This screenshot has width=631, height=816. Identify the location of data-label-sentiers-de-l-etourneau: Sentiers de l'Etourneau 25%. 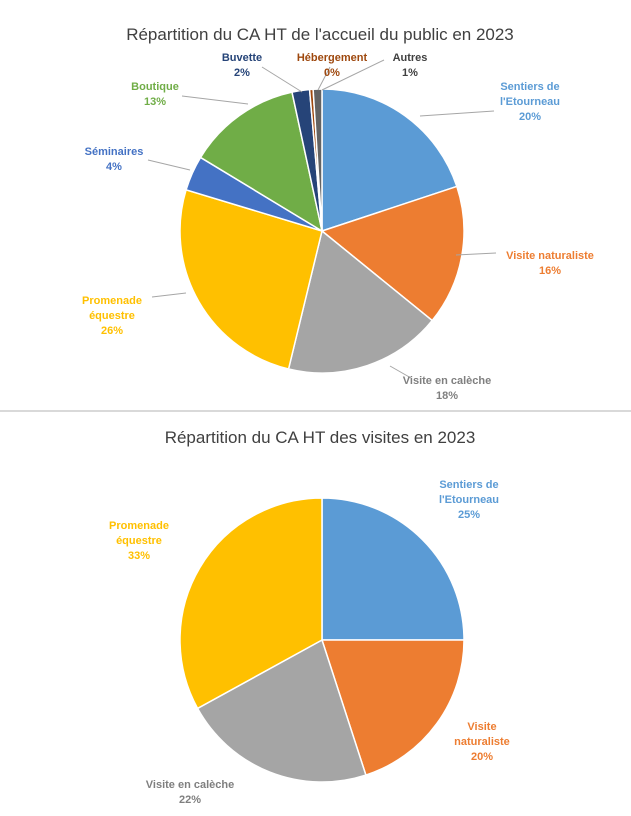
(469, 500).